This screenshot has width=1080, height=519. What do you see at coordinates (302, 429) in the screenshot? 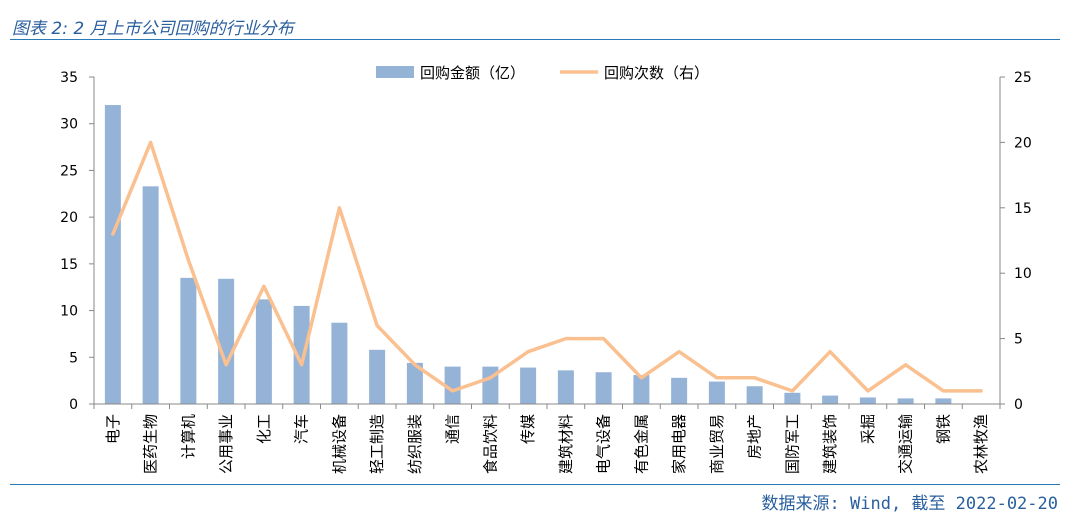
I see `category-label: 汽车` at bounding box center [302, 429].